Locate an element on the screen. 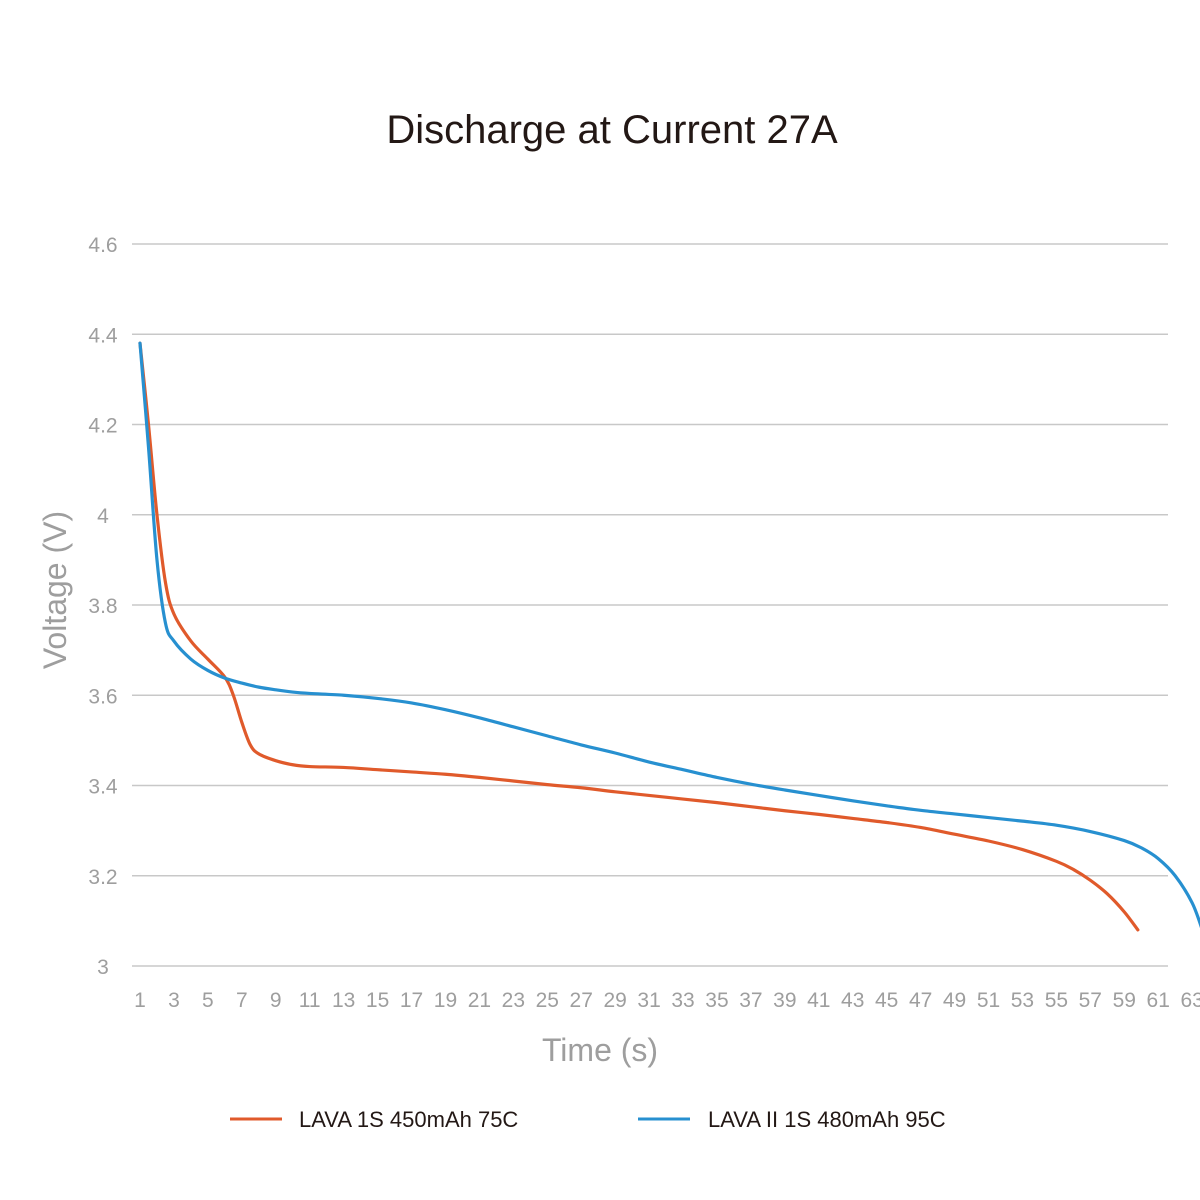 Image resolution: width=1200 pixels, height=1200 pixels. y-axis-title: Voltage (V) is located at coordinates (55, 590).